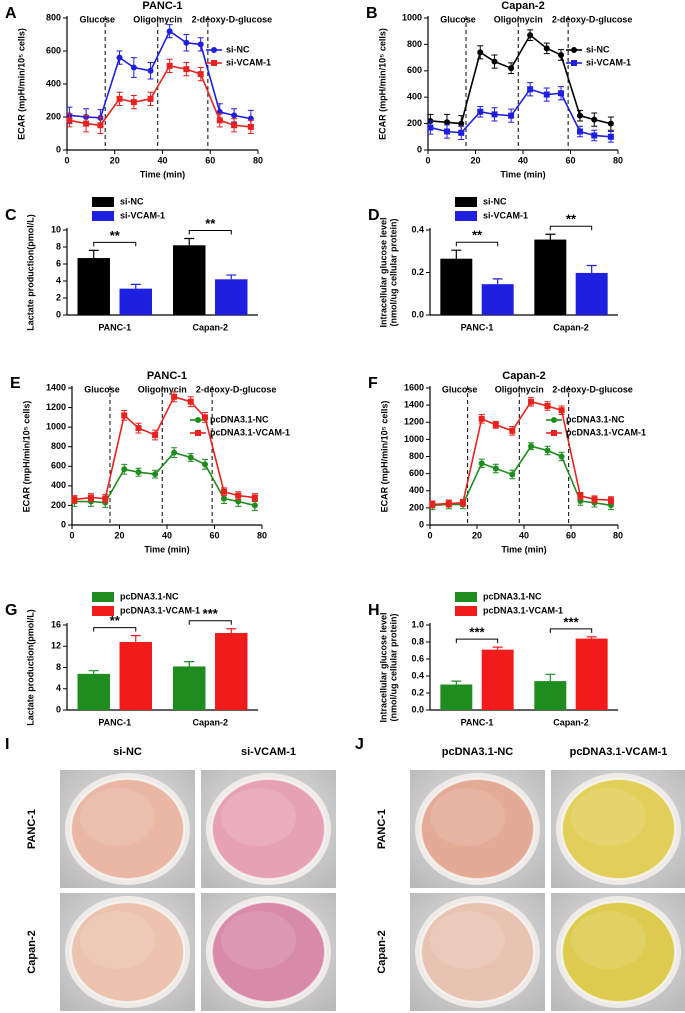 Image resolution: width=685 pixels, height=1013 pixels. I want to click on panel-label: J, so click(359, 744).